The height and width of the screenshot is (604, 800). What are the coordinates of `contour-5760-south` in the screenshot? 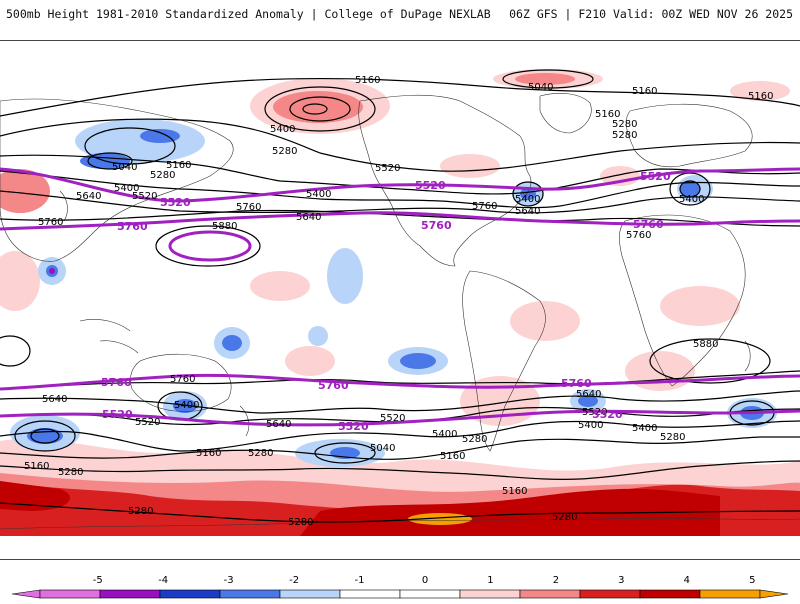 It's located at (400, 380).